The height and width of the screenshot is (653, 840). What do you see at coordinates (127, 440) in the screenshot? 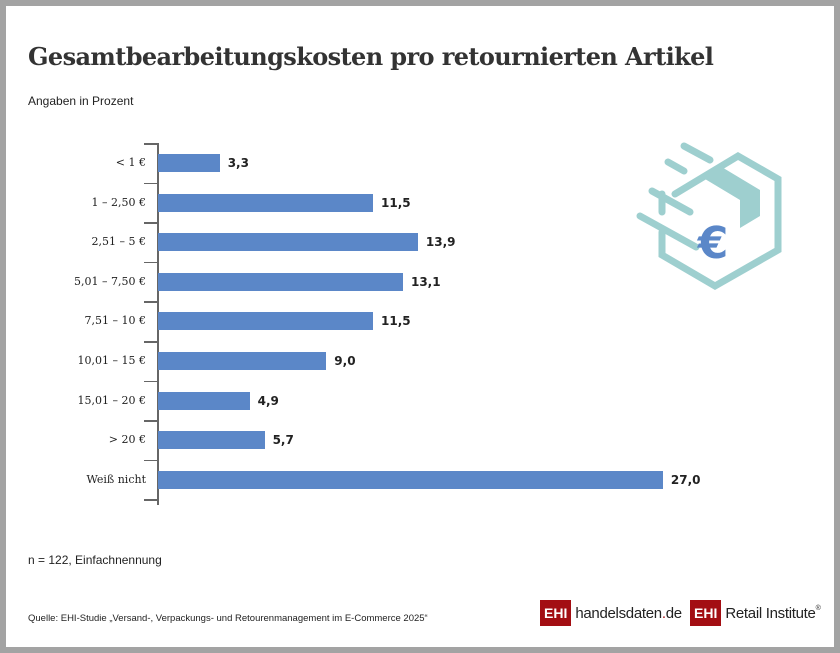
I see `category-label: > 20 €` at bounding box center [127, 440].